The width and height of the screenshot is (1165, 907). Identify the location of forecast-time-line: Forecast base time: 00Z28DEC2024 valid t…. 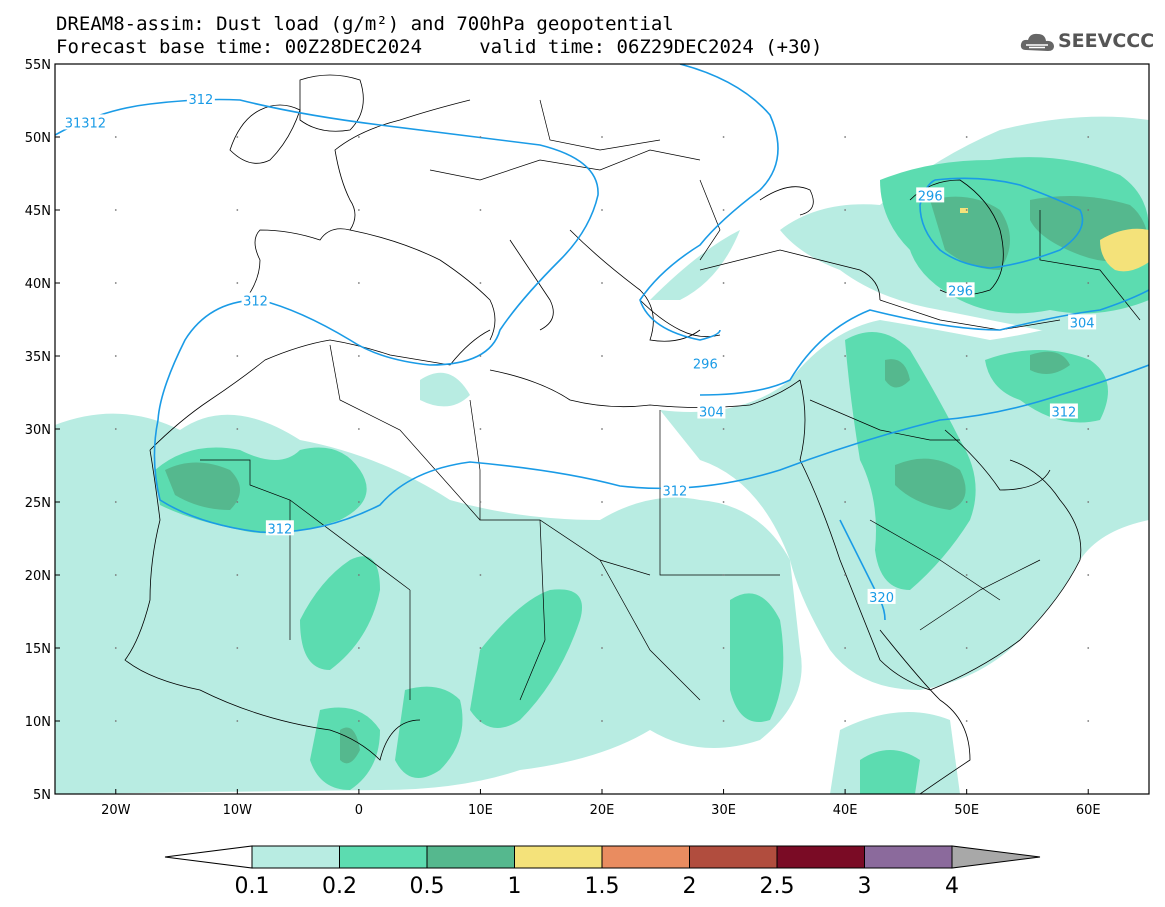
(439, 47).